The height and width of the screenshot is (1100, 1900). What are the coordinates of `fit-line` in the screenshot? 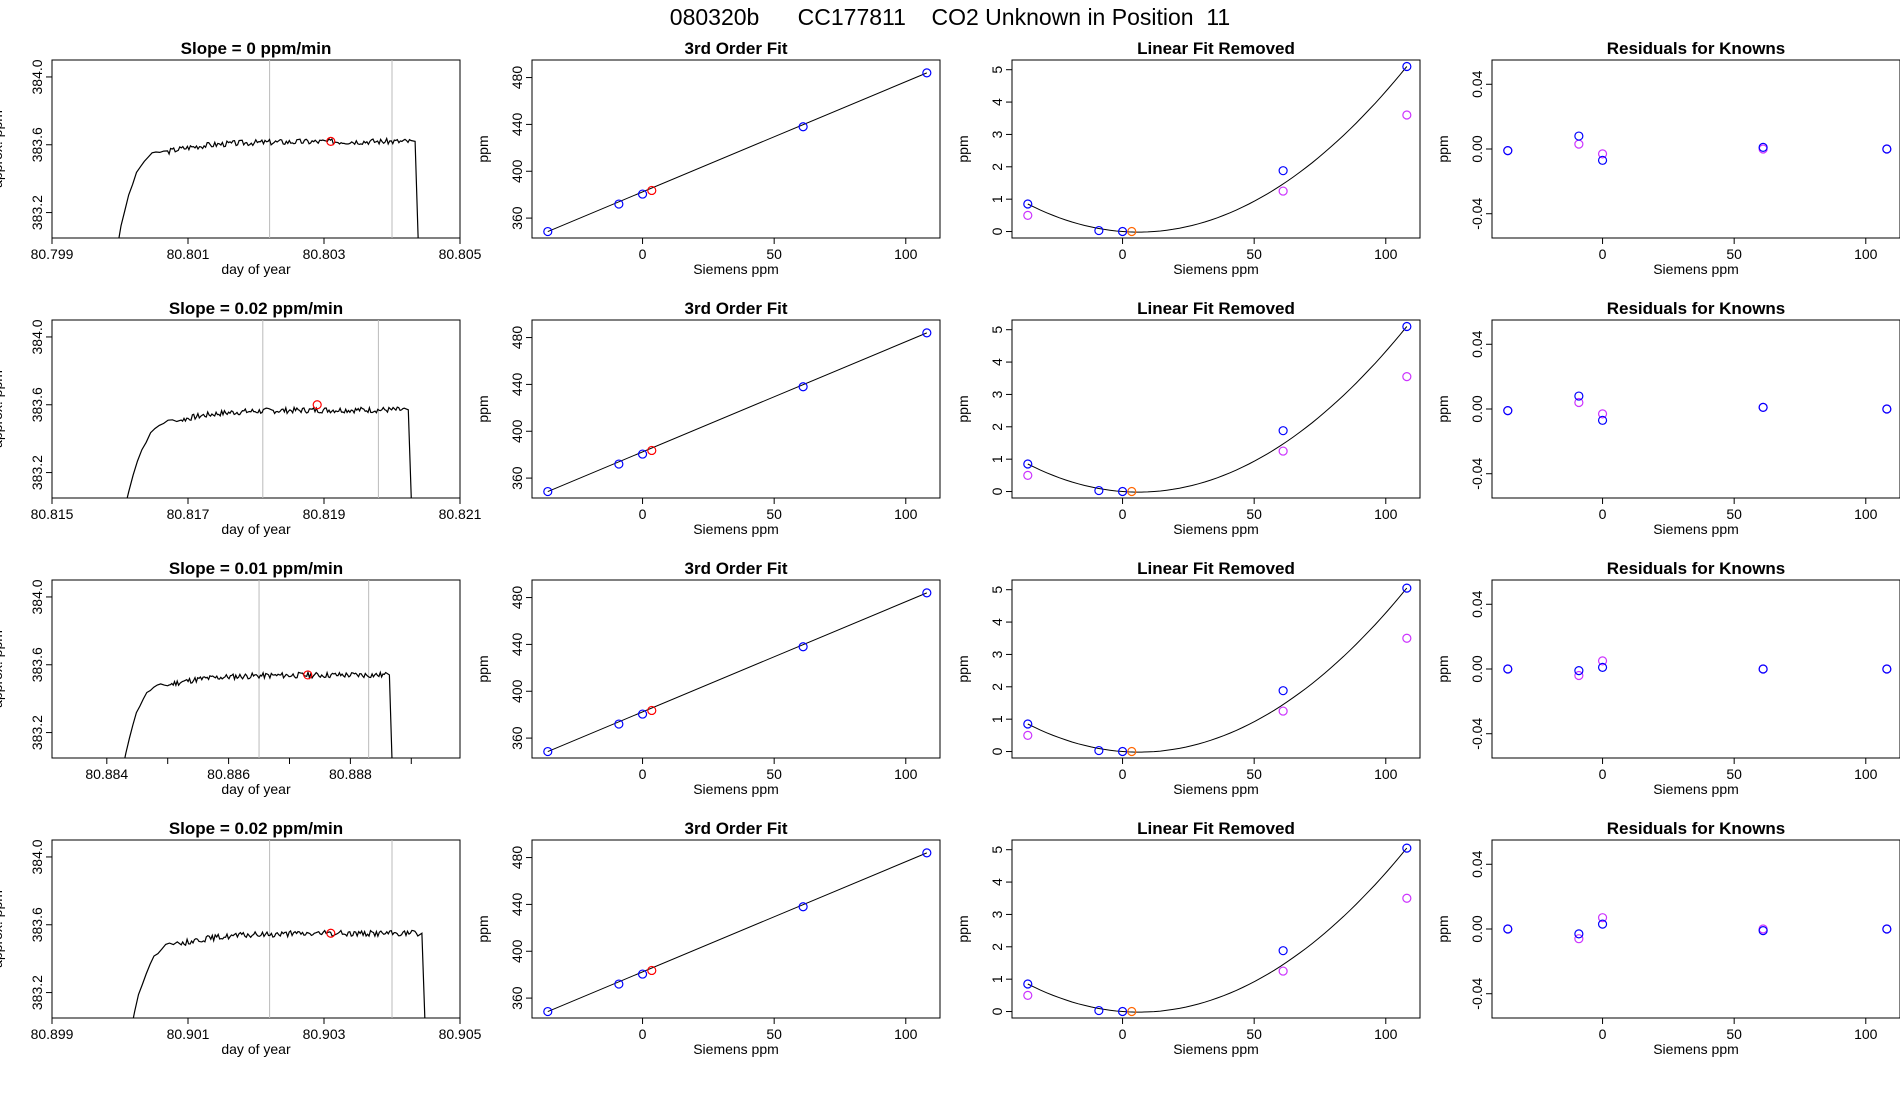 It's located at (737, 412).